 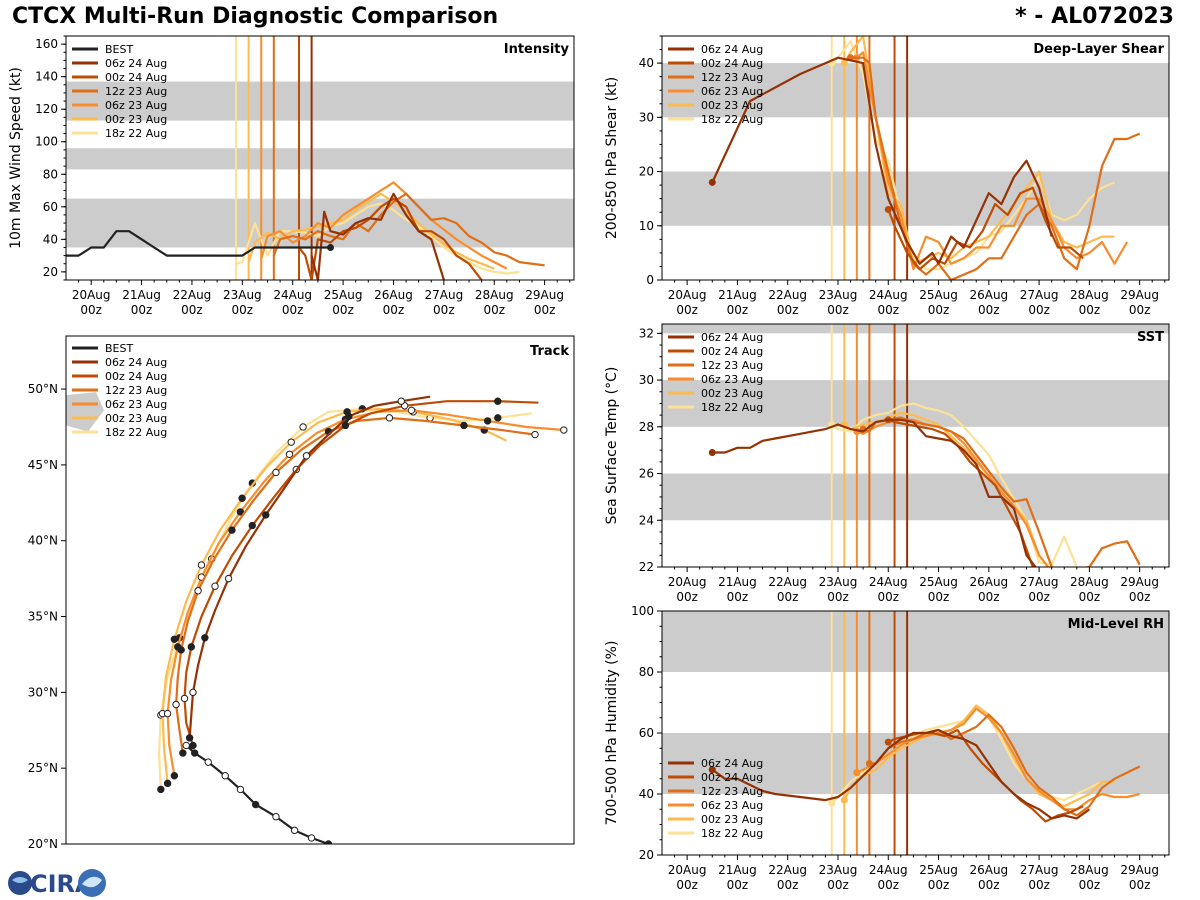 I want to click on track-ytick-label: 20°N, so click(x=43, y=844).